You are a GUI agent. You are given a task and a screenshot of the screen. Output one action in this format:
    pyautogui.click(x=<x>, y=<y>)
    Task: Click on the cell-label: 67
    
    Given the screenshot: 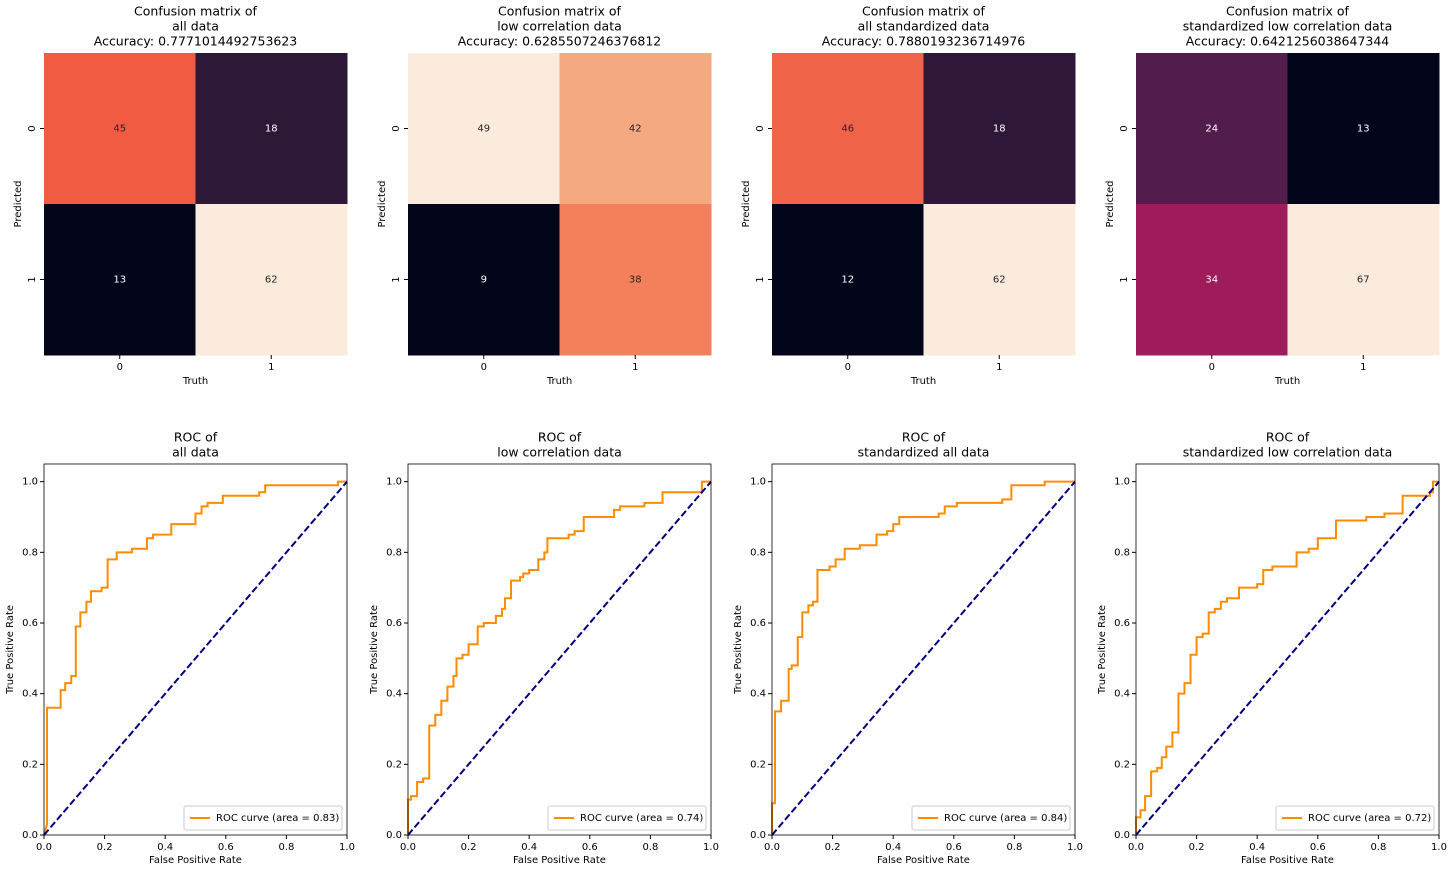 What is the action you would take?
    pyautogui.click(x=1363, y=280)
    